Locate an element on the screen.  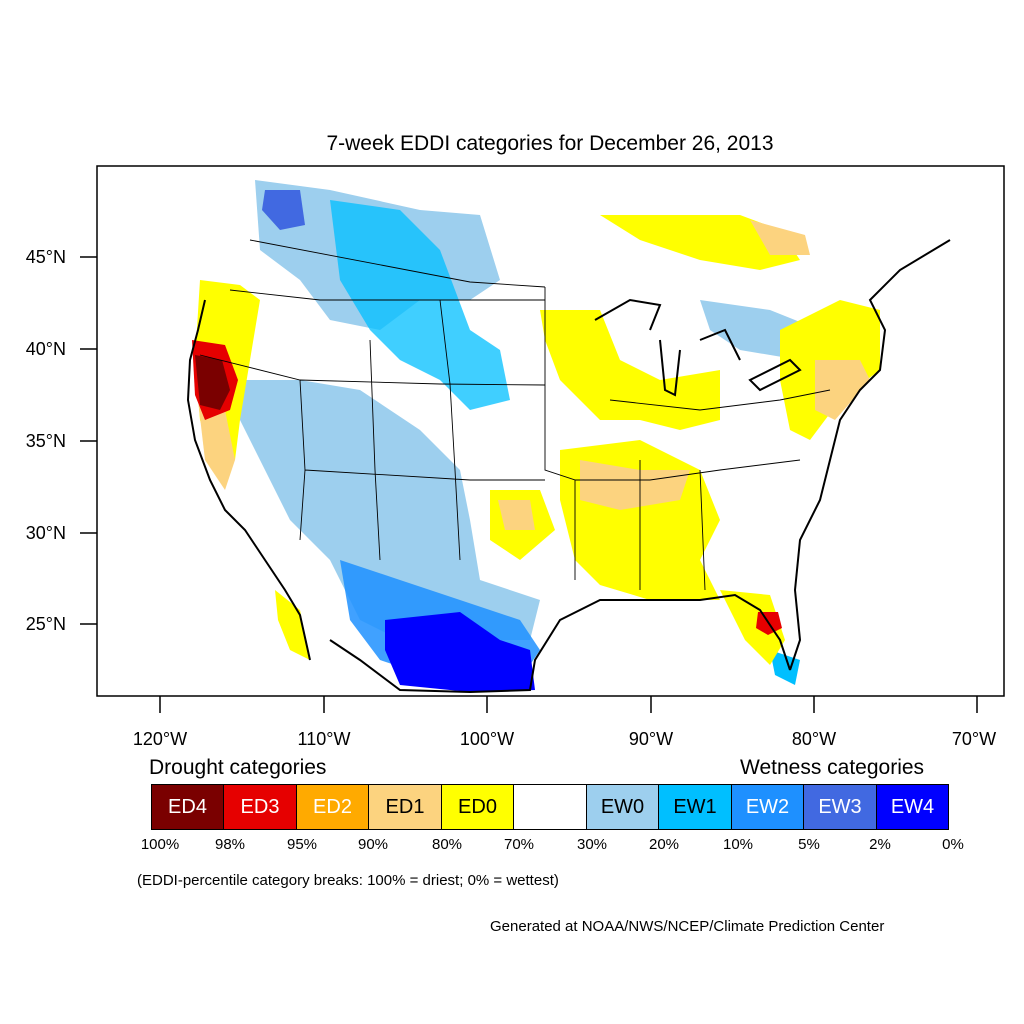
legend-tick: 5% is located at coordinates (809, 844).